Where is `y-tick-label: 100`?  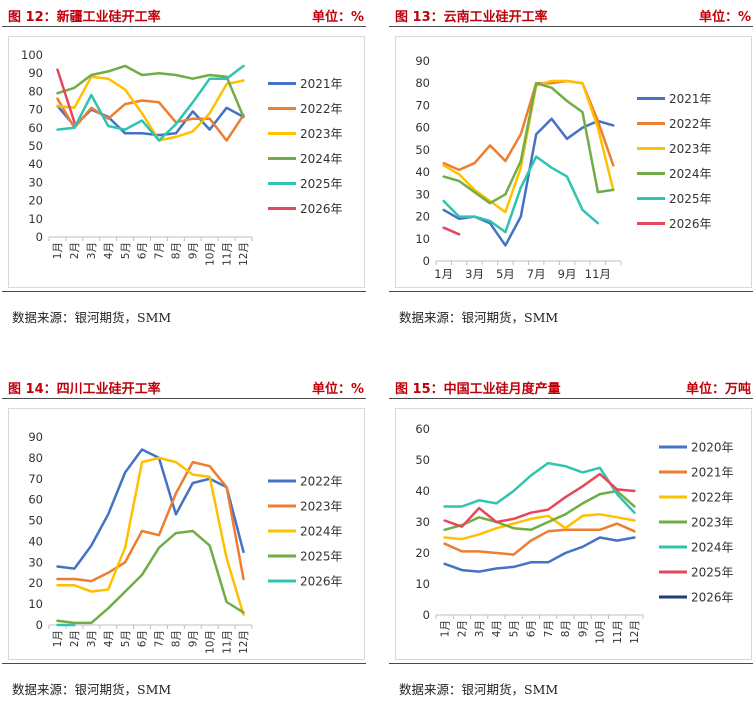
y-tick-label: 100 is located at coordinates (32, 55).